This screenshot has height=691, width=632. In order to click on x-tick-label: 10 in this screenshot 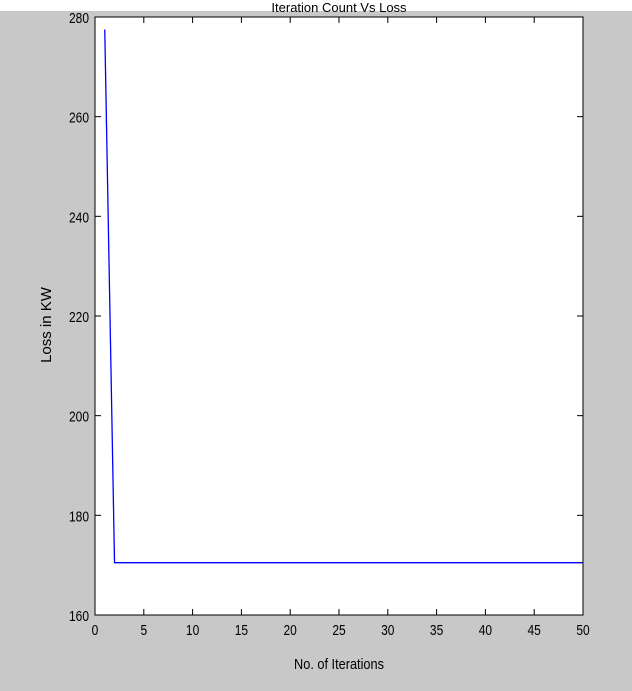, I will do `click(193, 630)`.